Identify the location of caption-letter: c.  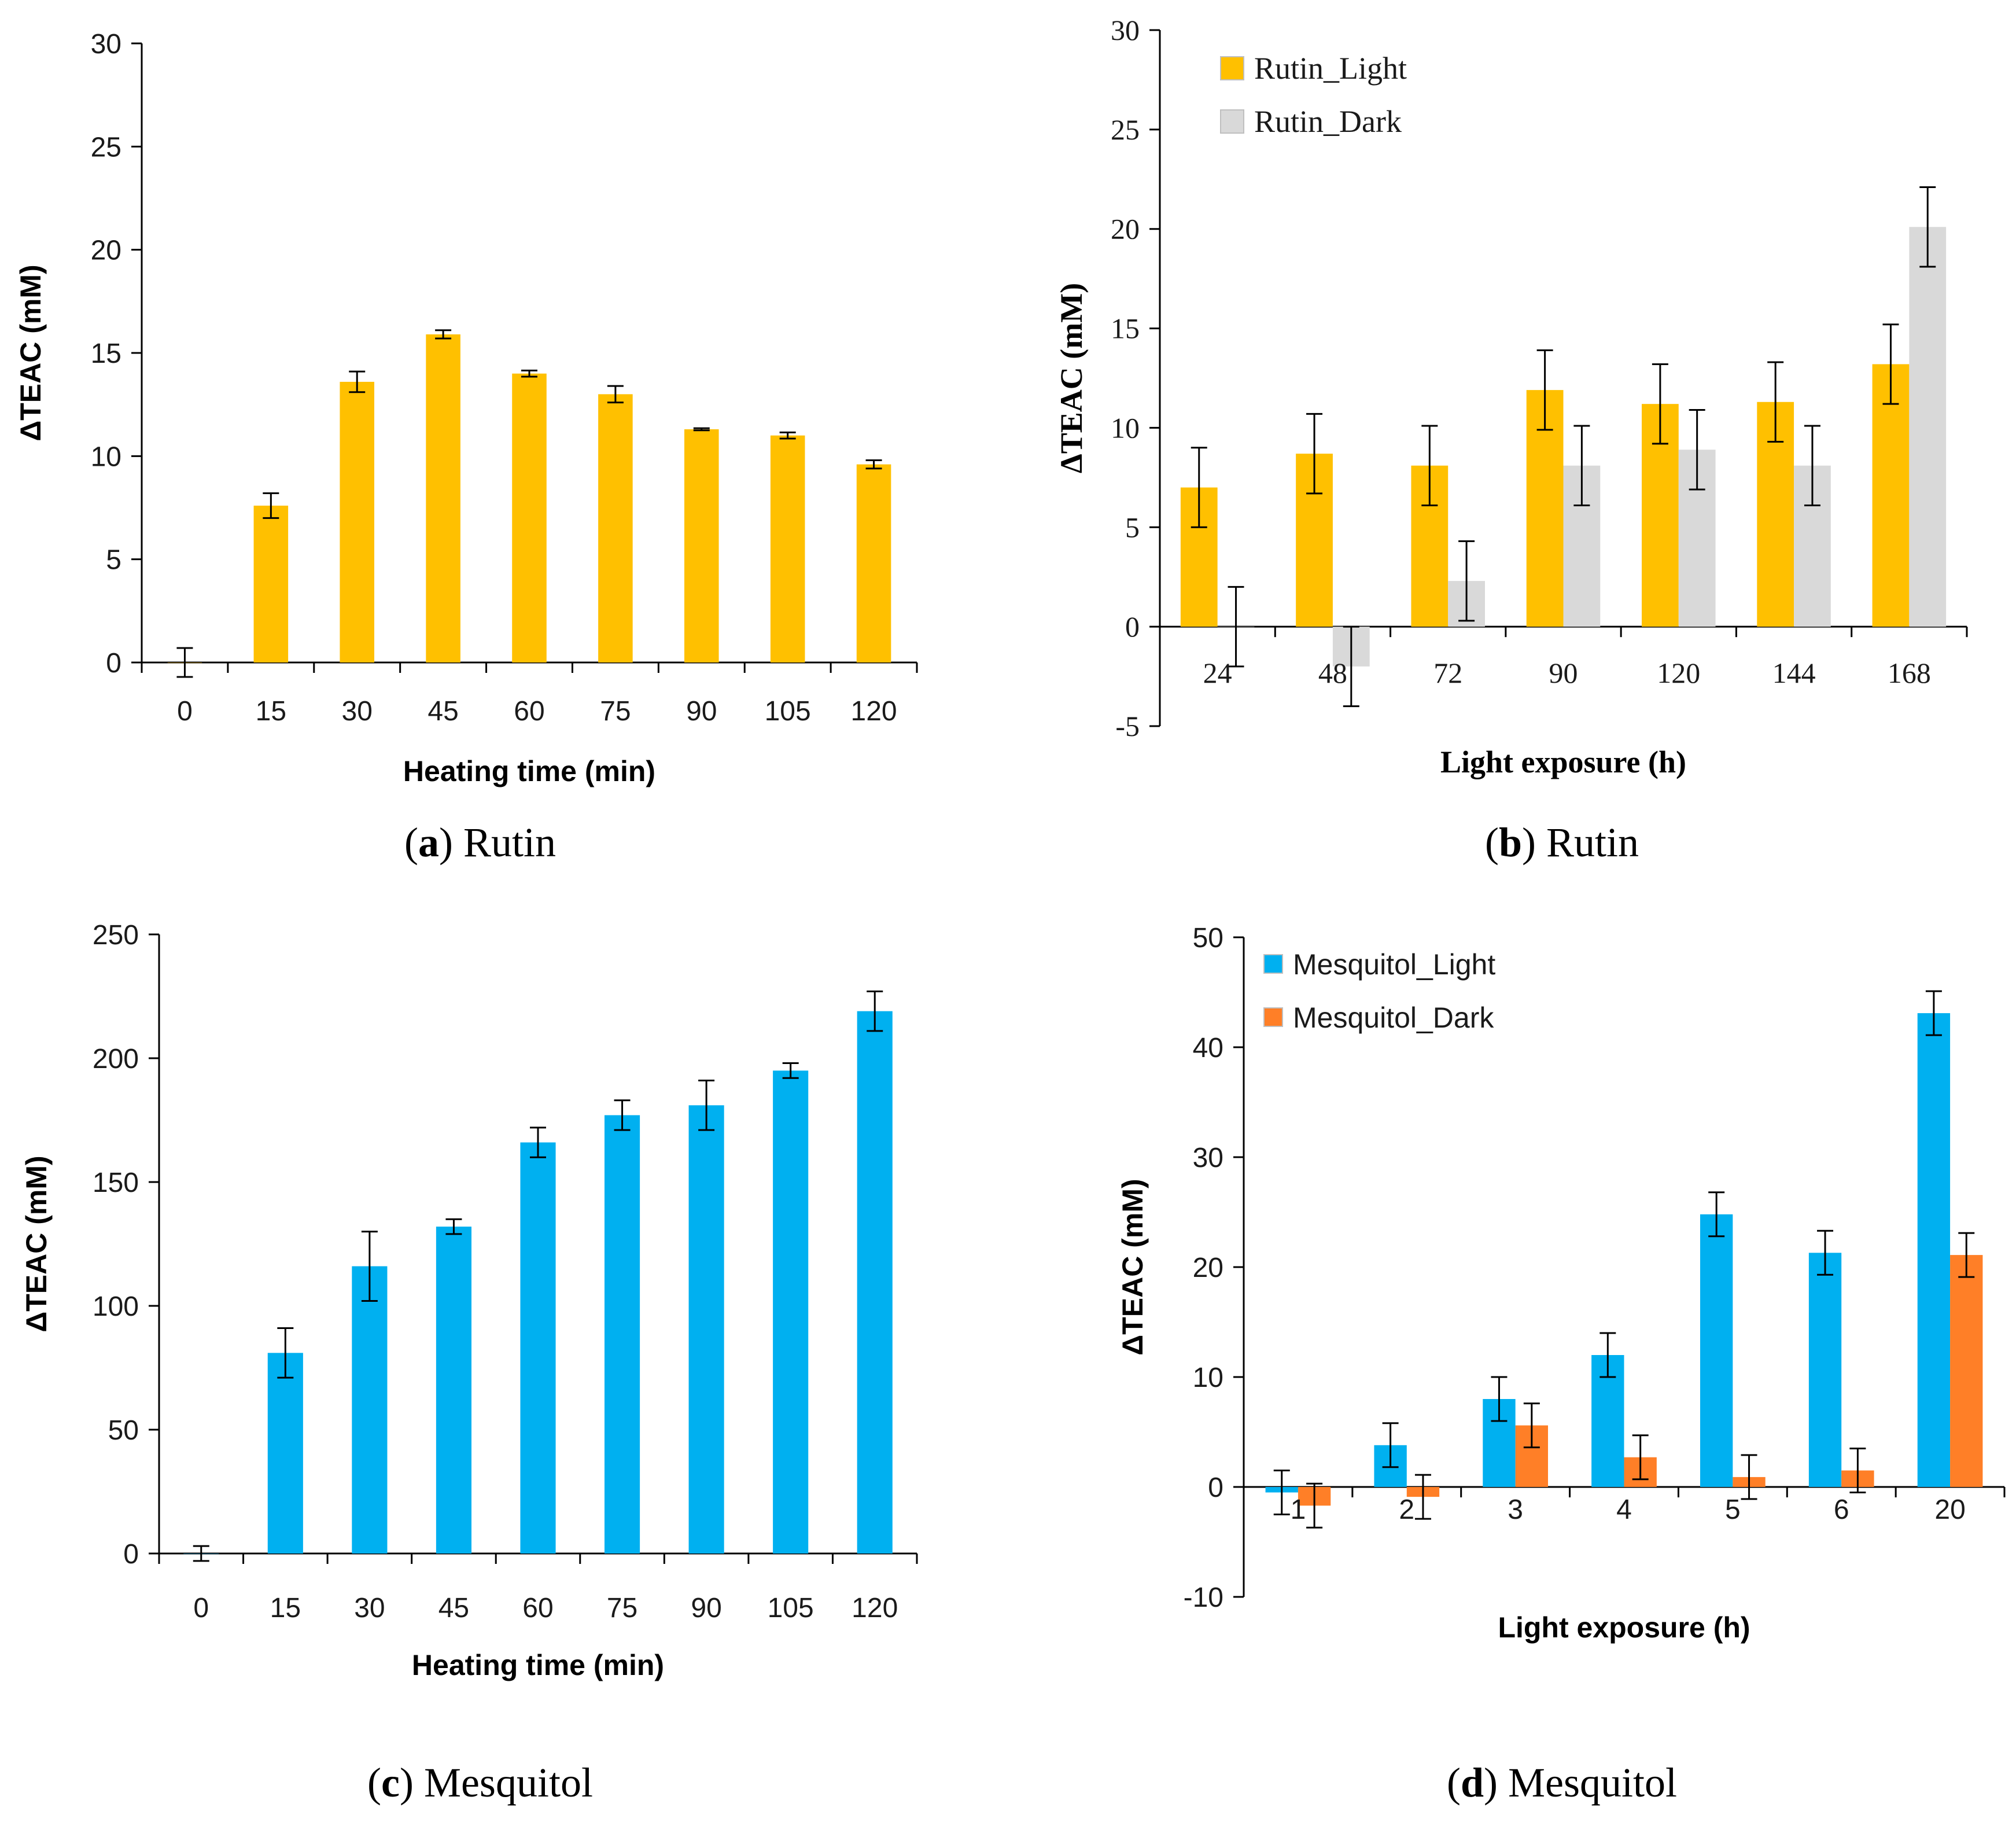
(390, 1782).